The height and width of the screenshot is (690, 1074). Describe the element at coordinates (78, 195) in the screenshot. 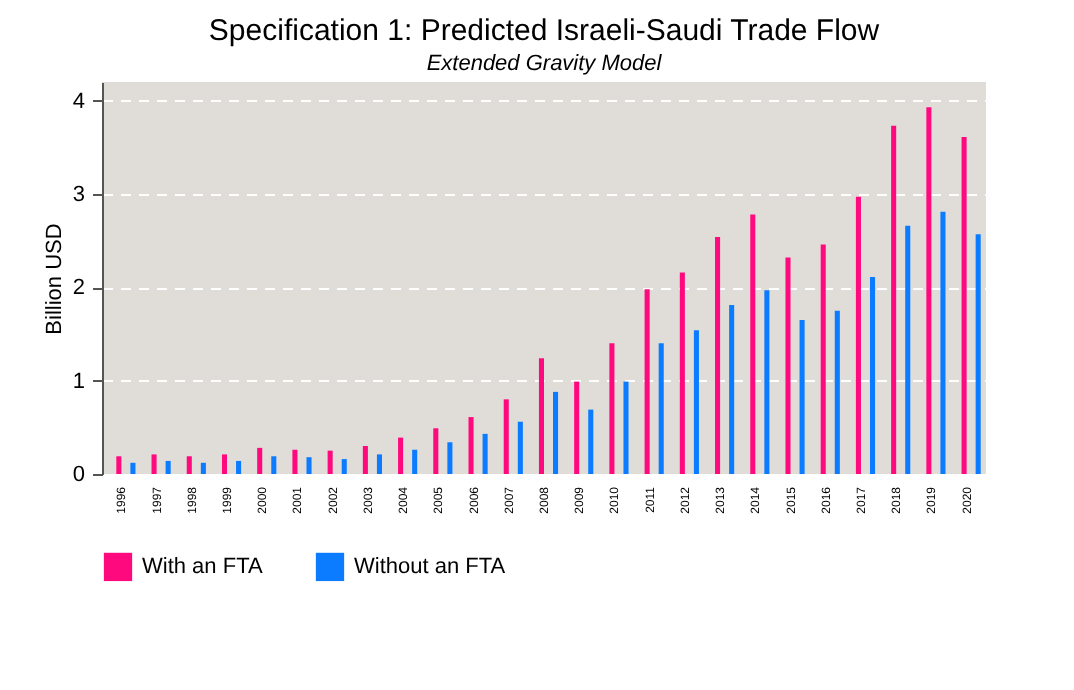

I see `y-tick-label: 3` at that location.